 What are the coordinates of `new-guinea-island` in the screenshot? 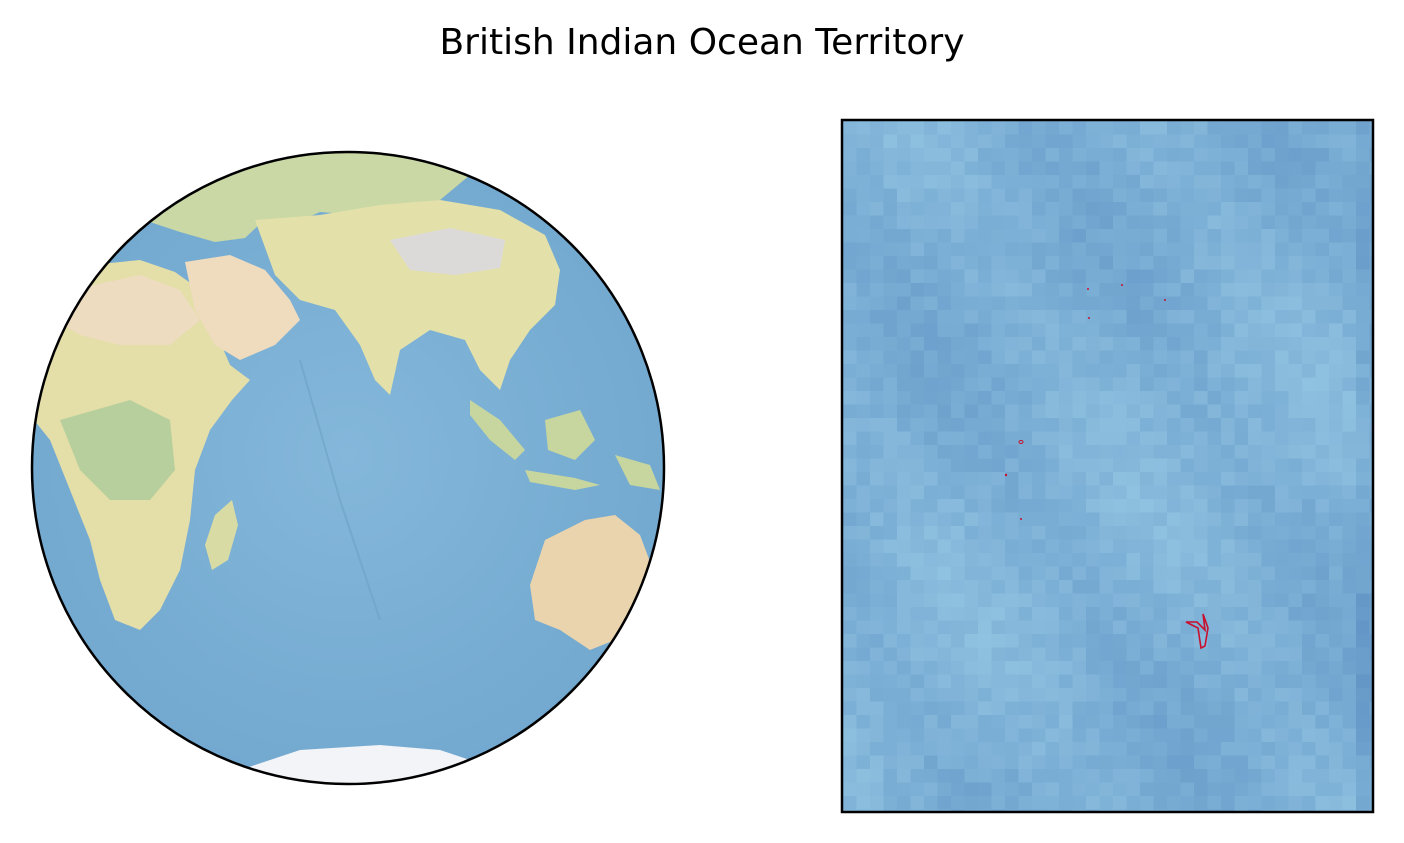 It's located at (637, 472).